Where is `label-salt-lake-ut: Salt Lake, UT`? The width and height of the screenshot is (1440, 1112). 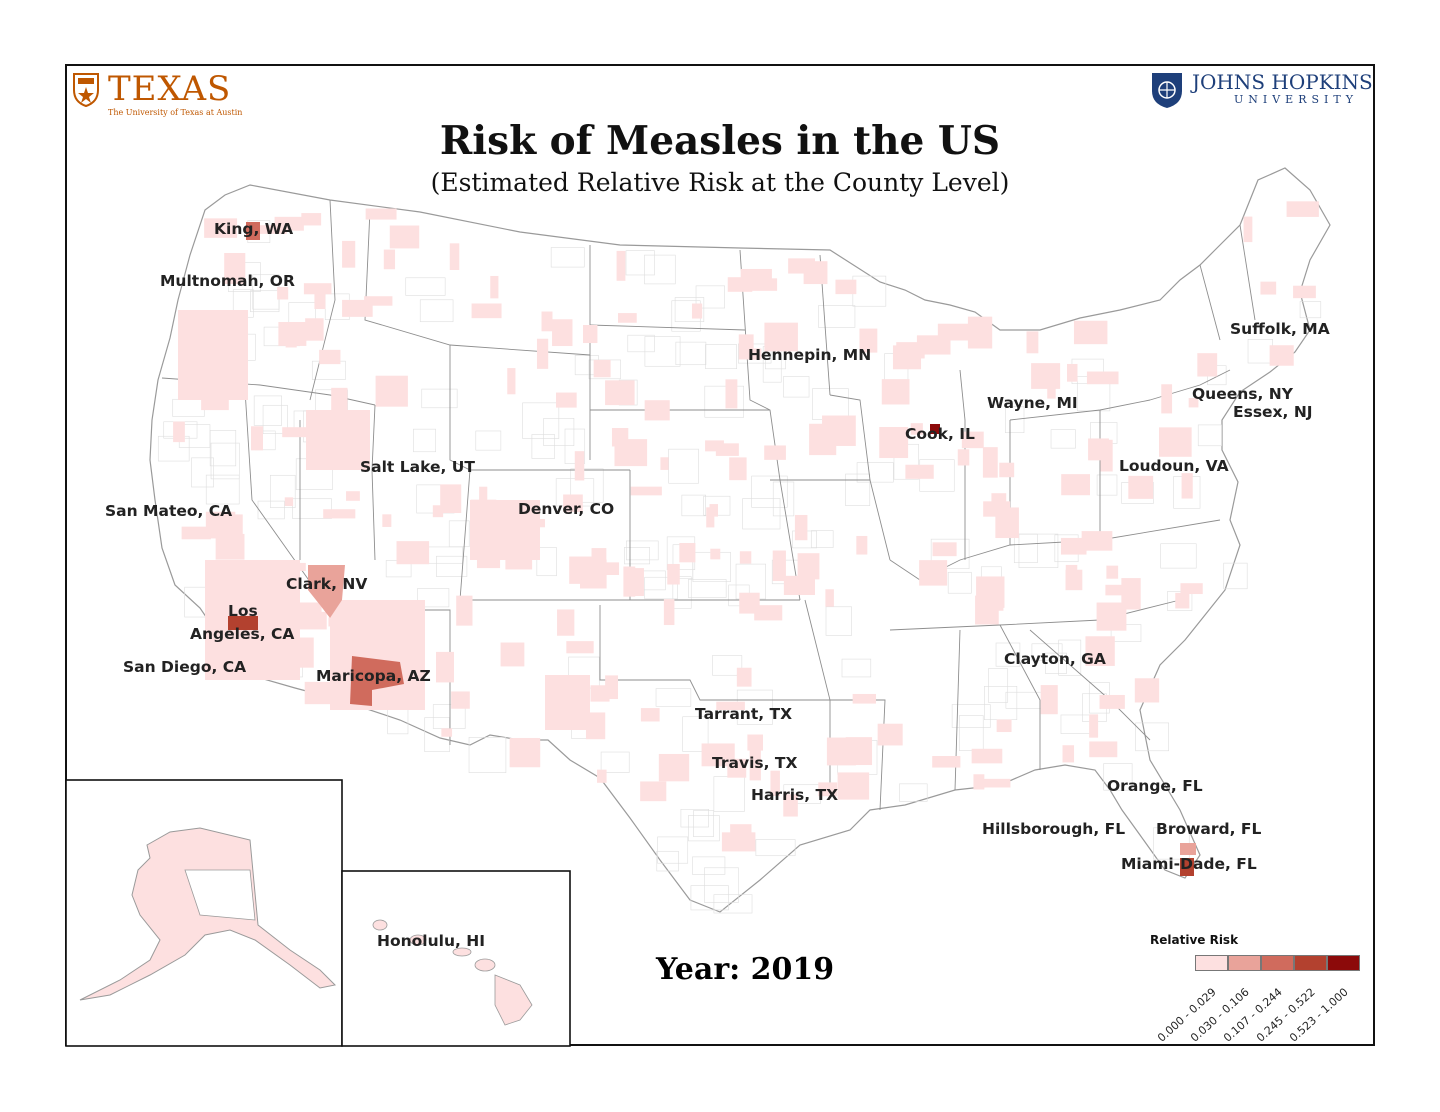
label-salt-lake-ut: Salt Lake, UT is located at coordinates (417, 467).